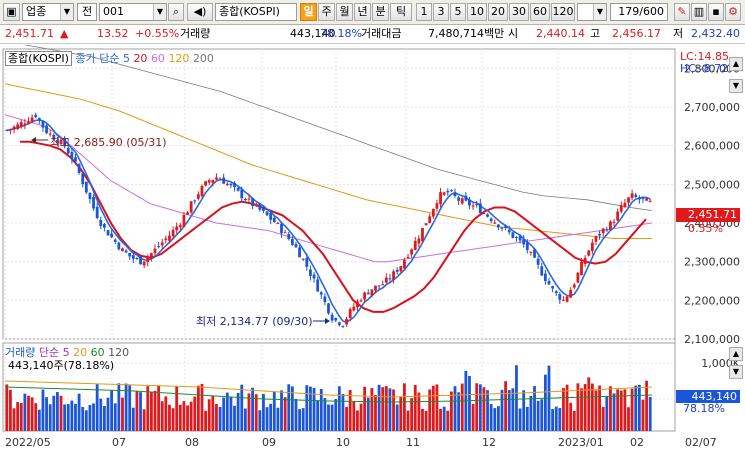  I want to click on code-input: 001 ▼, so click(133, 12).